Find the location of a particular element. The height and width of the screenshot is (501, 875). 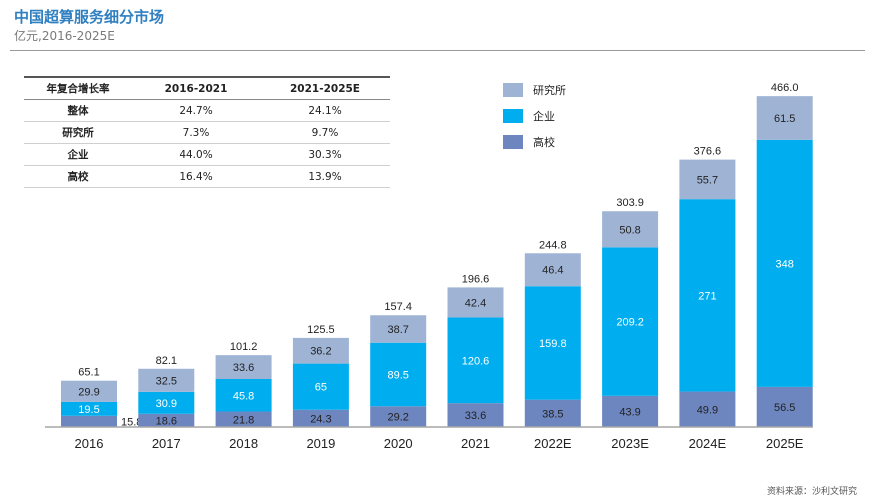

data-label: 30.9 is located at coordinates (166, 404).